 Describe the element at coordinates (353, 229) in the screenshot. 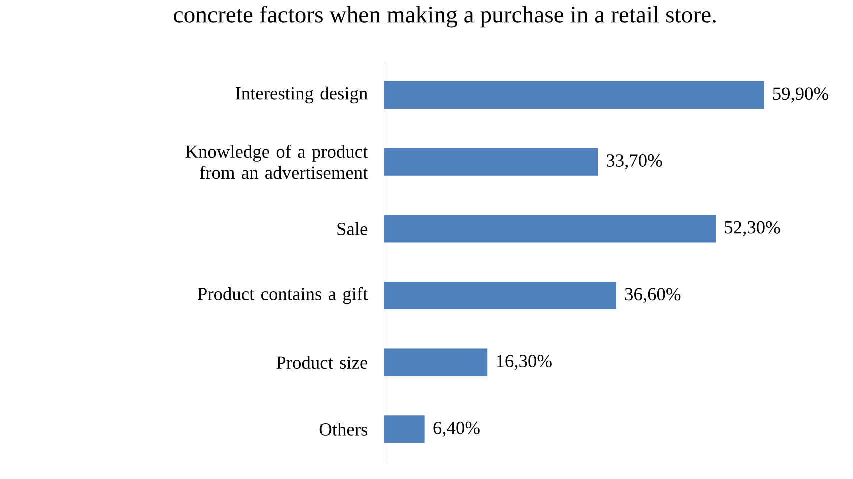

I see `y-tick-label: Sale` at that location.